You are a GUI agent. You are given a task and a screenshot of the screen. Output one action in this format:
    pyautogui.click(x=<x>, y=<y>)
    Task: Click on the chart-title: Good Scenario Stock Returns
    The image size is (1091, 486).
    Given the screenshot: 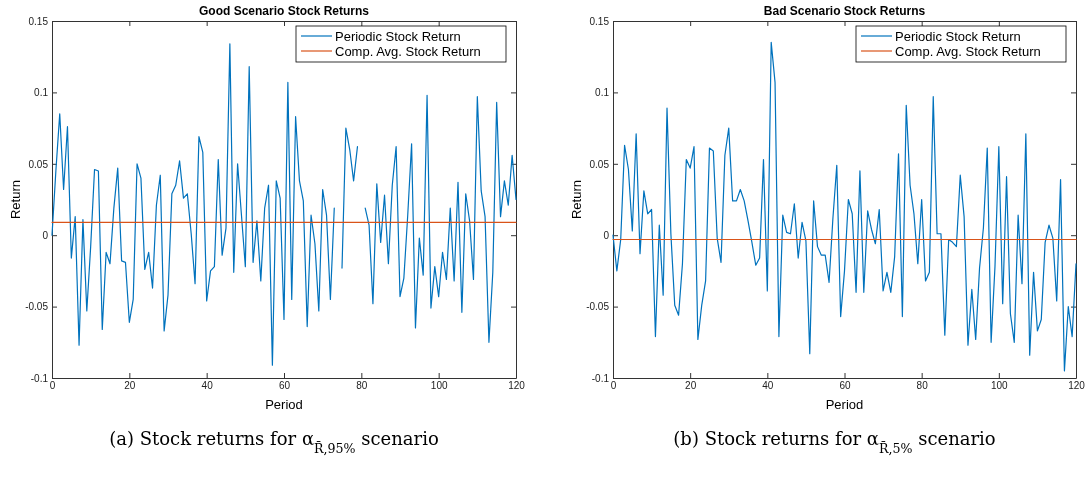 What is the action you would take?
    pyautogui.click(x=284, y=11)
    